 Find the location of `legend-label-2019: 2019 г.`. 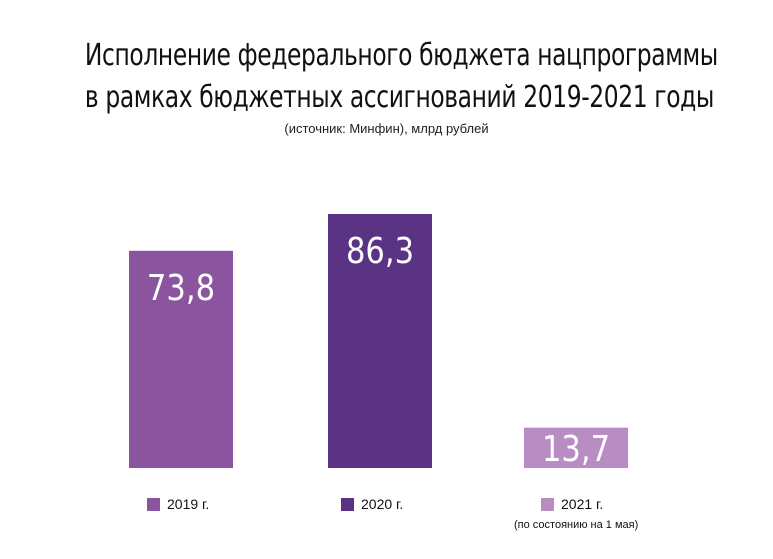

legend-label-2019: 2019 г. is located at coordinates (188, 504).